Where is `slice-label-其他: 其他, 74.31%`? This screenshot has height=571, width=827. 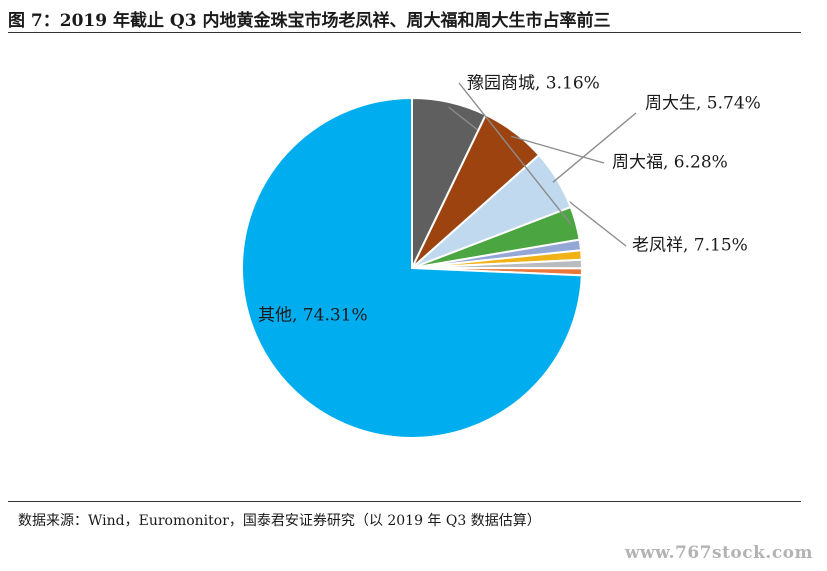
slice-label-其他: 其他, 74.31% is located at coordinates (313, 316).